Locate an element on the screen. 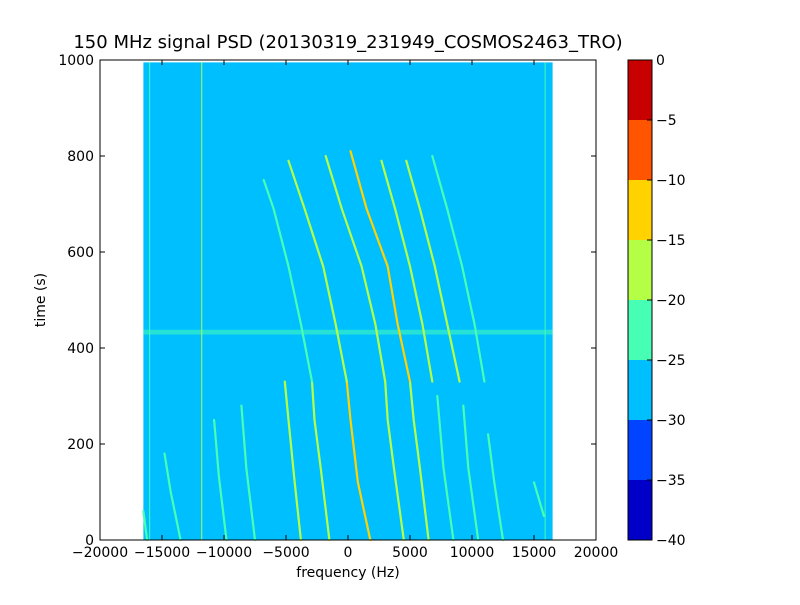  x-tick-label: 10000 is located at coordinates (472, 553).